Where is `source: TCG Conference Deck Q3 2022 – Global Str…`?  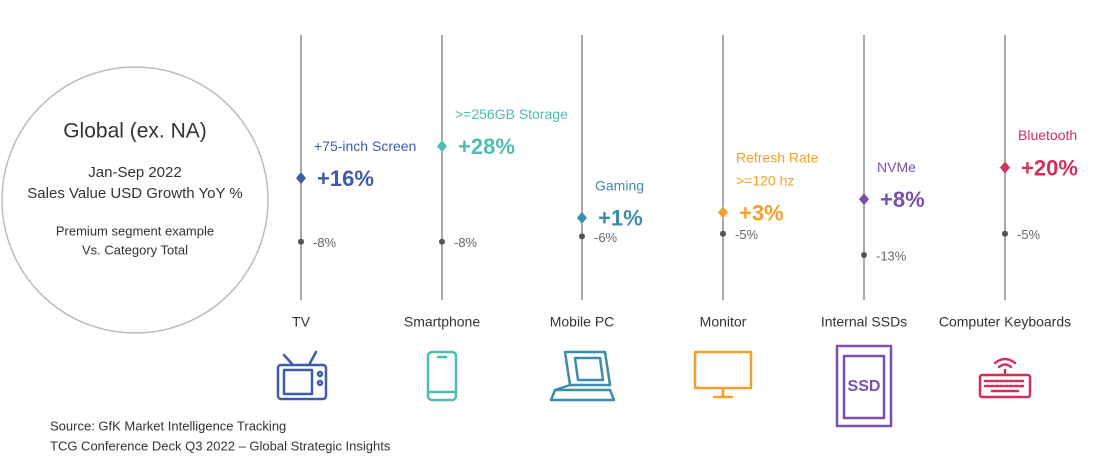
source: TCG Conference Deck Q3 2022 – Global Str… is located at coordinates (220, 445).